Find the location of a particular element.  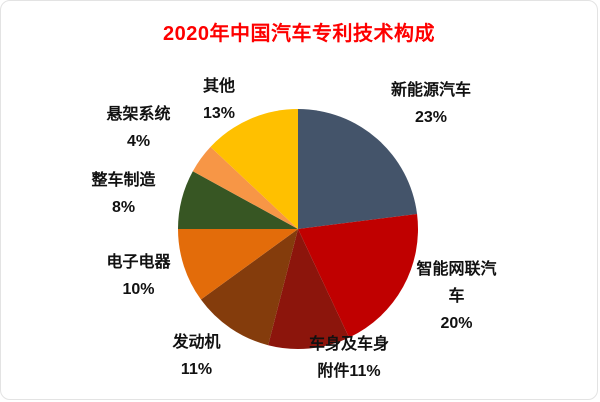

pie-label-new-energy-vehicles: 新能源汽车 23% is located at coordinates (431, 104).